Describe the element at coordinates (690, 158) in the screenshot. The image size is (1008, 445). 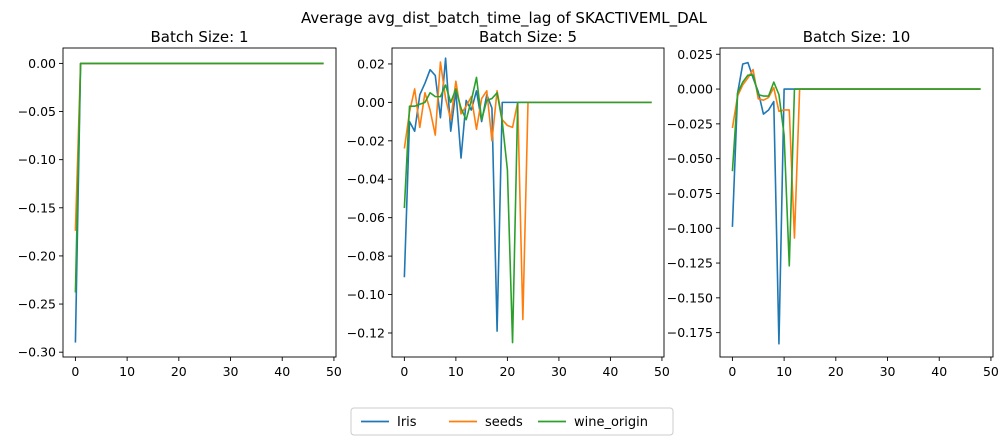
I see `y-tick-label: −0.050` at that location.